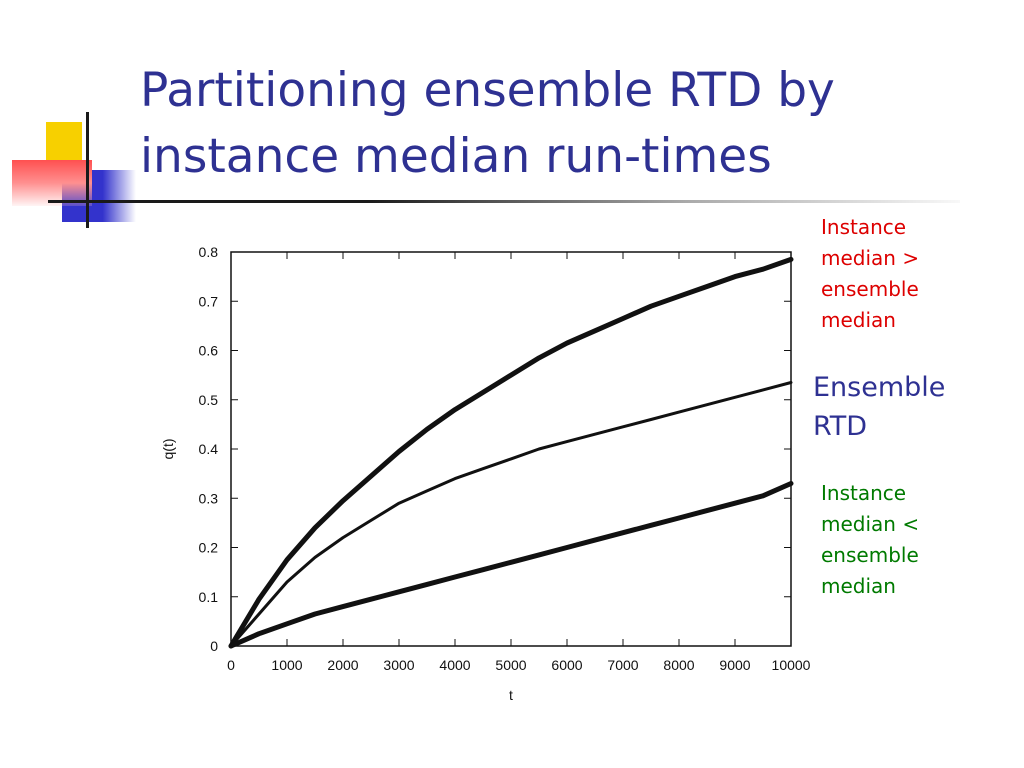  I want to click on x-tick-label: 0, so click(231, 665).